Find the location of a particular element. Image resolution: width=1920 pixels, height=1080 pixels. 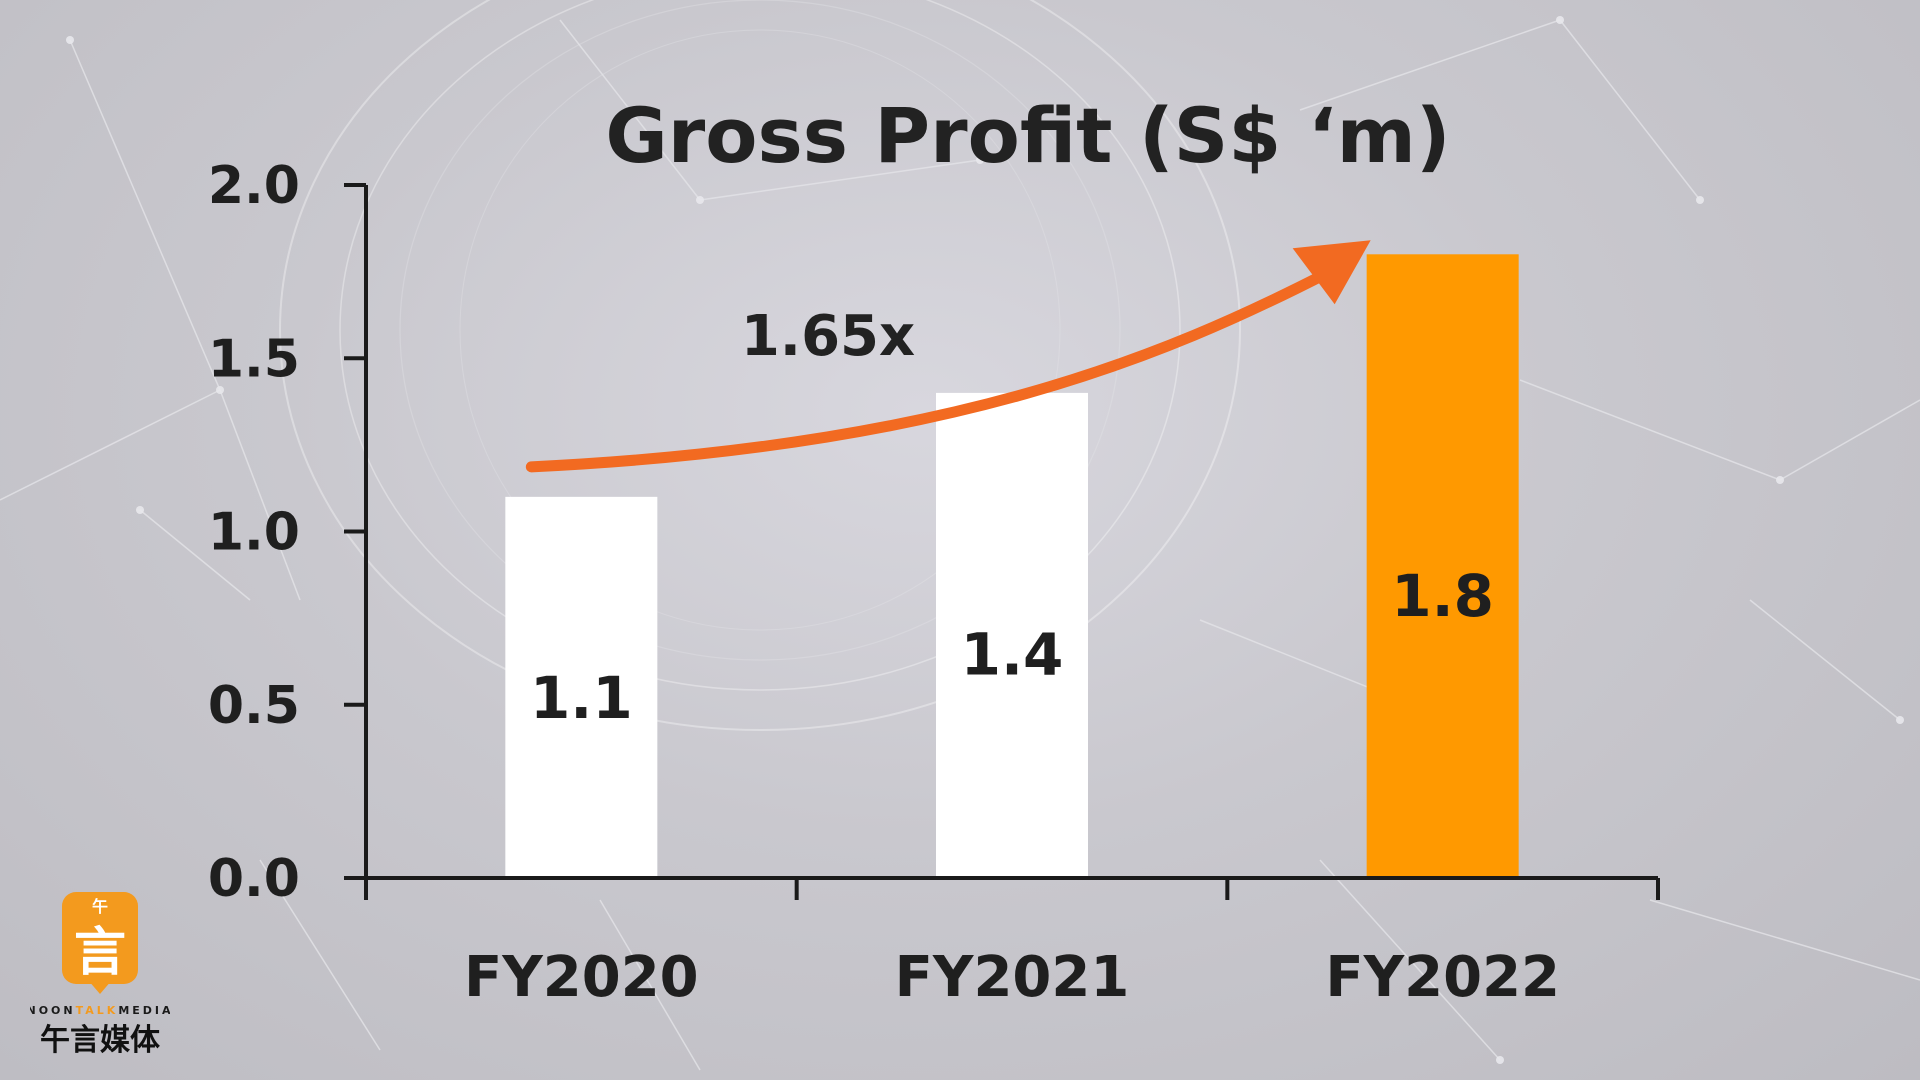

logo-top-glyph: 午 is located at coordinates (100, 906).